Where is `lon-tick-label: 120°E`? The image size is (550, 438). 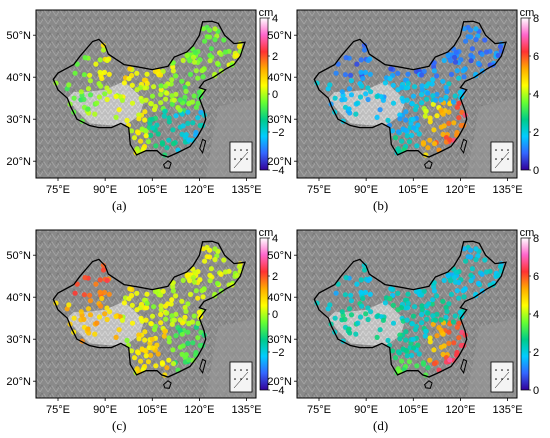 lon-tick-label: 120°E is located at coordinates (199, 190).